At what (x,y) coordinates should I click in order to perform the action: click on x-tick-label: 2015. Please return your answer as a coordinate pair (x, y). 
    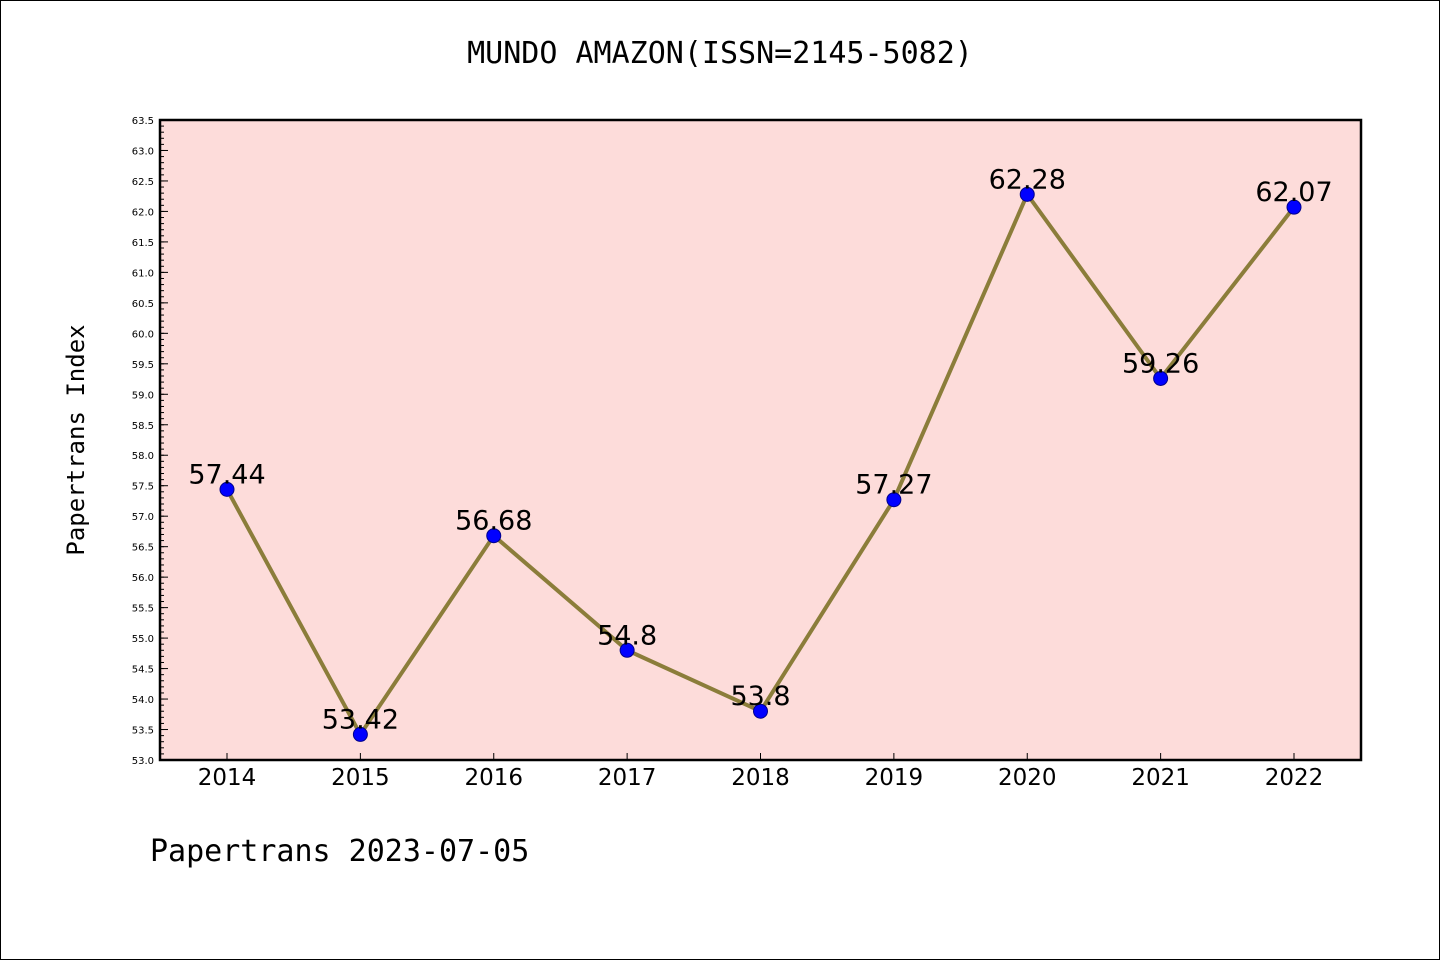
    Looking at the image, I should click on (360, 778).